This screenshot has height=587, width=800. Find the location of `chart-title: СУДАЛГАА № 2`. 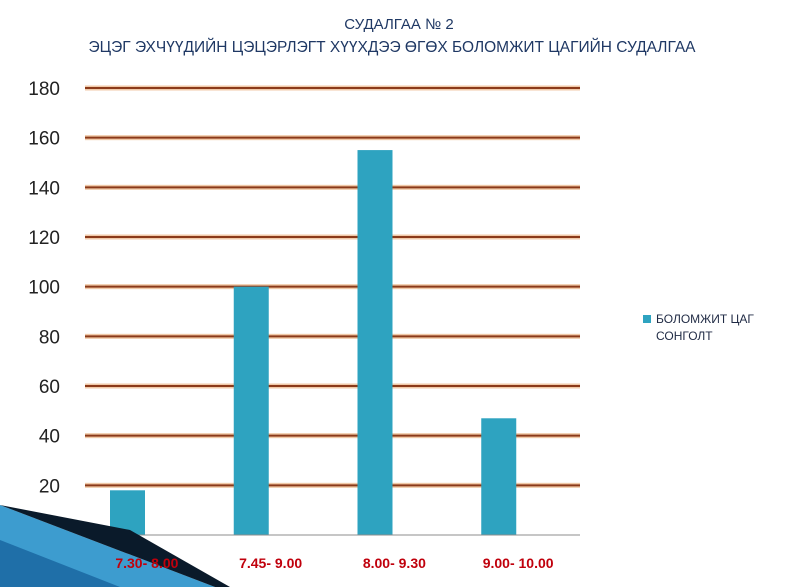

chart-title: СУДАЛГАА № 2 is located at coordinates (398, 24).